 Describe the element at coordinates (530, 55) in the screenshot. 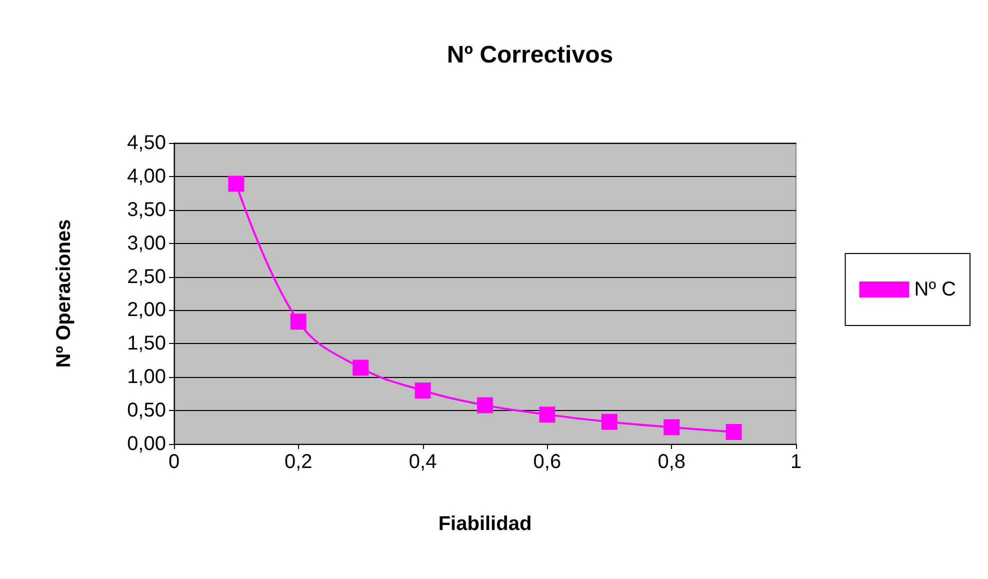

I see `chart-title: Nº Correctivos` at that location.